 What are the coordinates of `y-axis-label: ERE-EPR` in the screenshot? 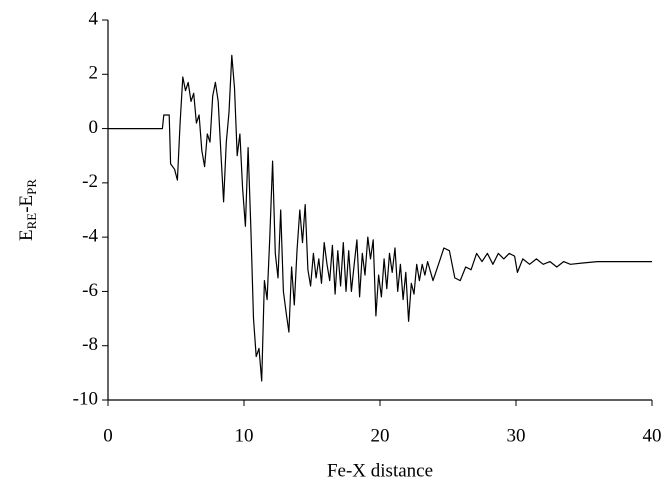 It's located at (27, 210).